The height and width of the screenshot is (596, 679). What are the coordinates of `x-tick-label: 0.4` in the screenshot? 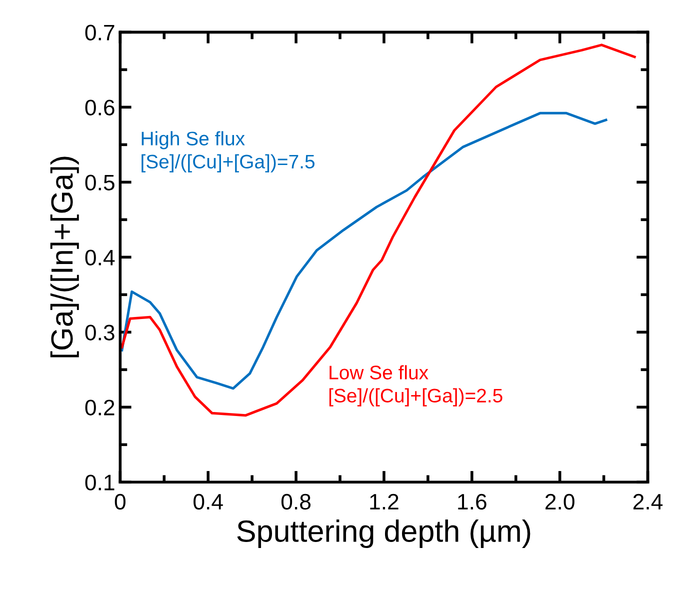 It's located at (208, 502).